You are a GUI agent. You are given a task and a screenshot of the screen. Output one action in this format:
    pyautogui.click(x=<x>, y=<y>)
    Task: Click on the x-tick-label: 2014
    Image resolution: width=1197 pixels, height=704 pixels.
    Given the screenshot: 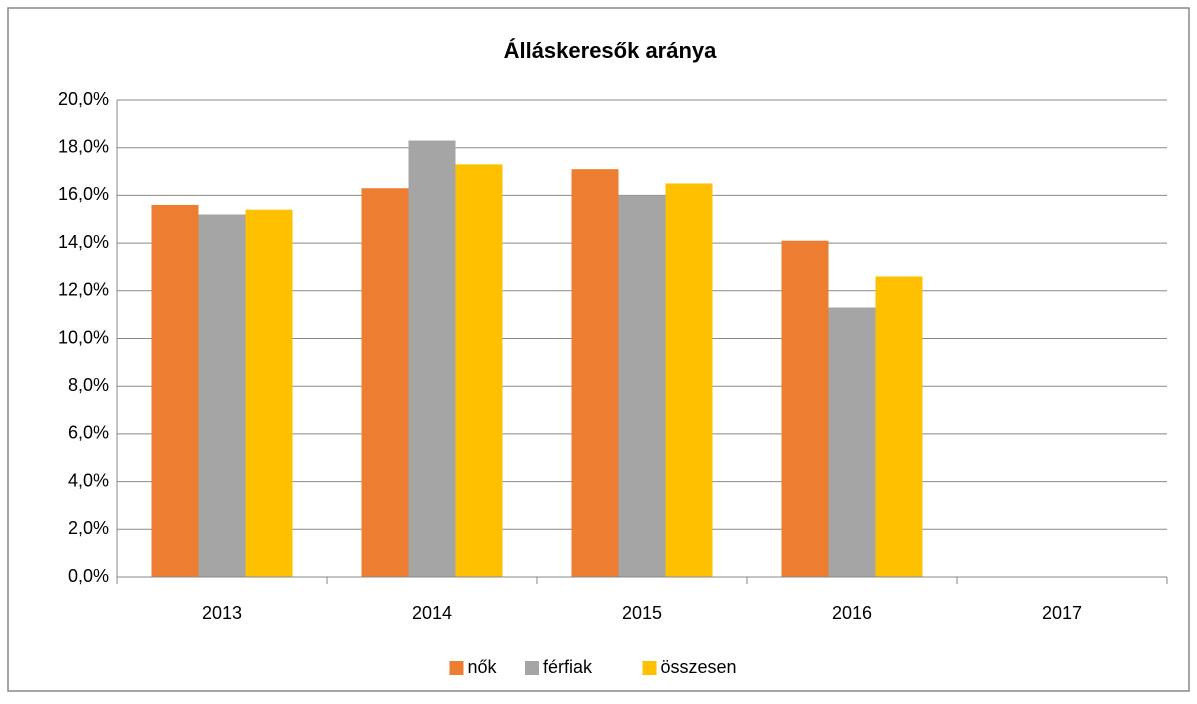 What is the action you would take?
    pyautogui.click(x=432, y=613)
    